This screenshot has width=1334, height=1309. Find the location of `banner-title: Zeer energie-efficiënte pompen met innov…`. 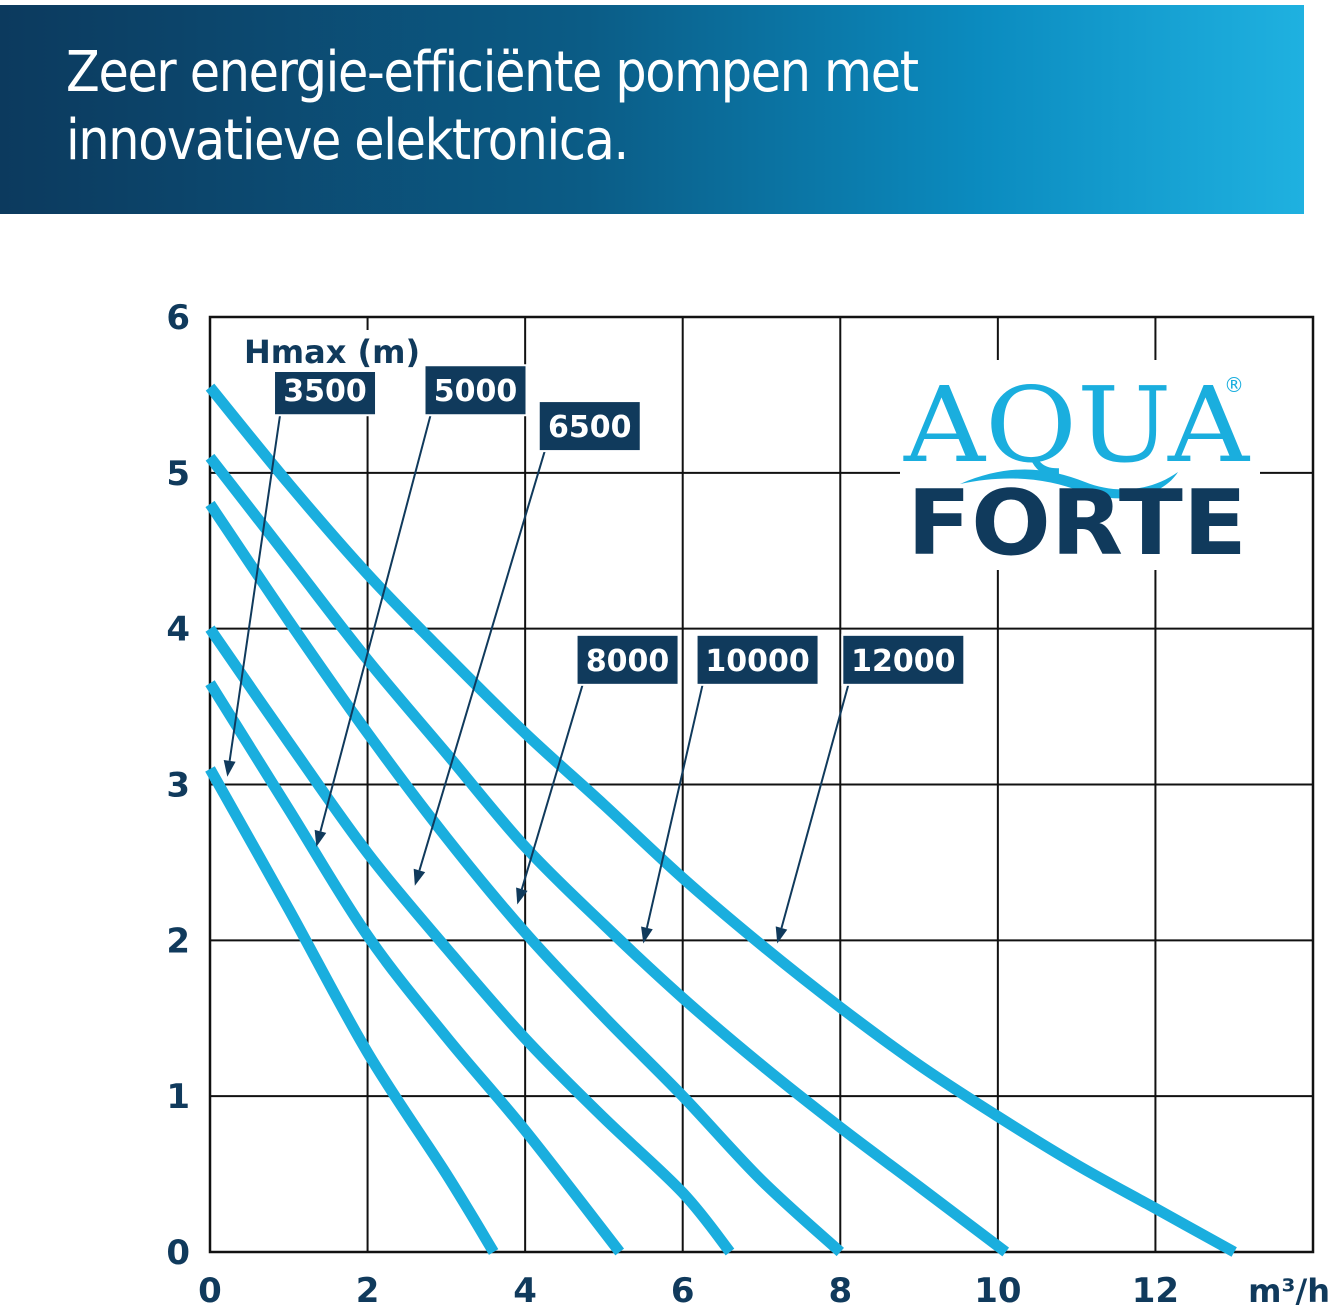

banner-title: Zeer energie-efficiënte pompen met innov… is located at coordinates (492, 106).